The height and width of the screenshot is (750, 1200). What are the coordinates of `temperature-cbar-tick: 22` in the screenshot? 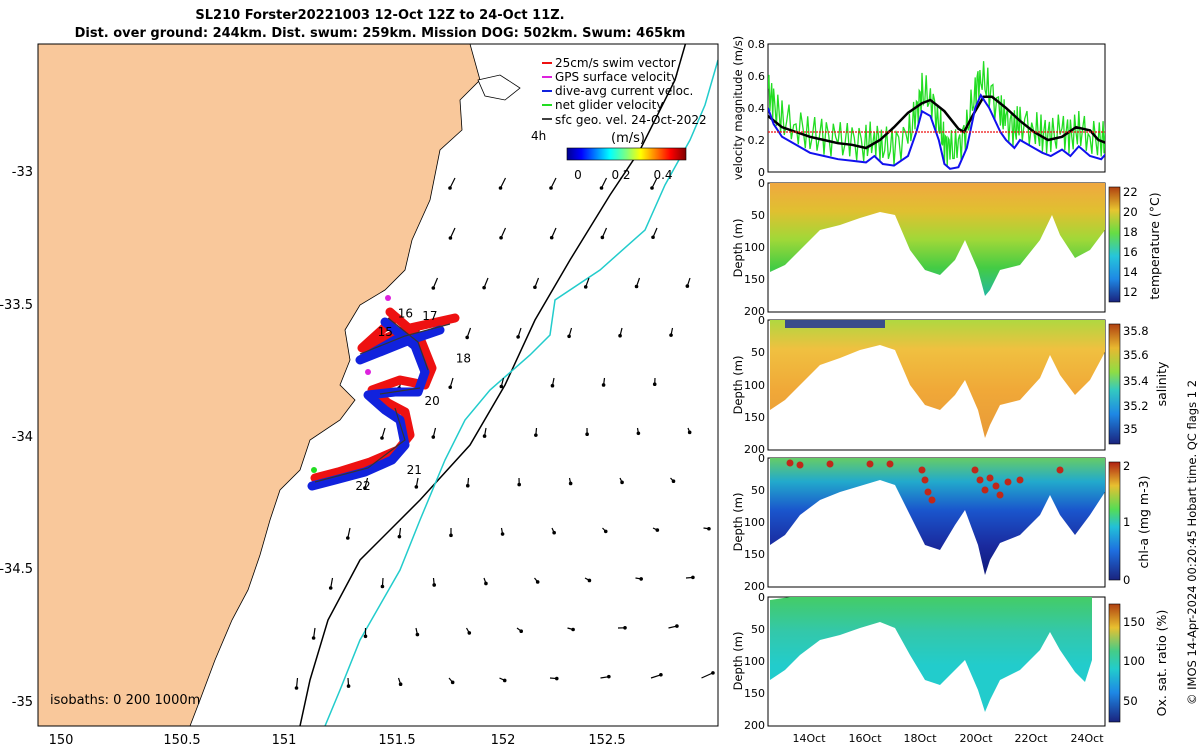 It's located at (1130, 192).